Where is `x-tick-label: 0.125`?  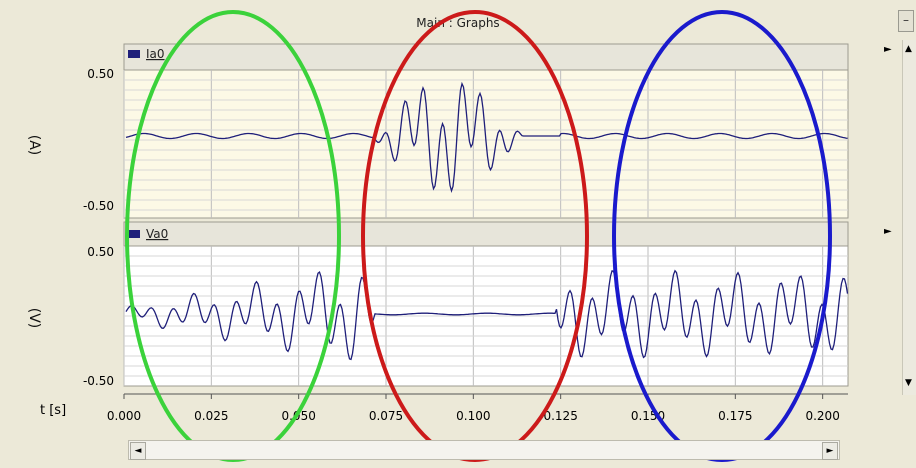 x-tick-label: 0.125 is located at coordinates (560, 416).